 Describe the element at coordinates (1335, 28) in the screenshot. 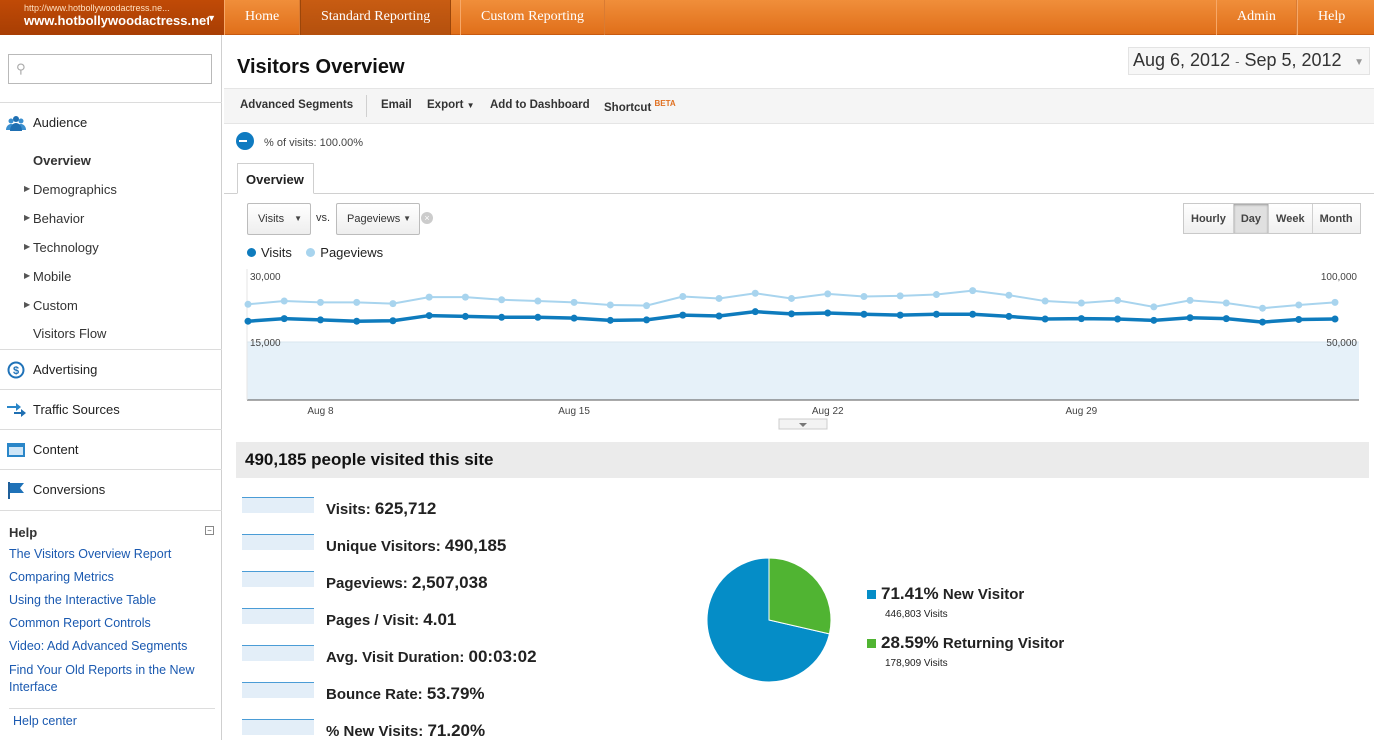

I see `nav-help: Help ⧉` at that location.